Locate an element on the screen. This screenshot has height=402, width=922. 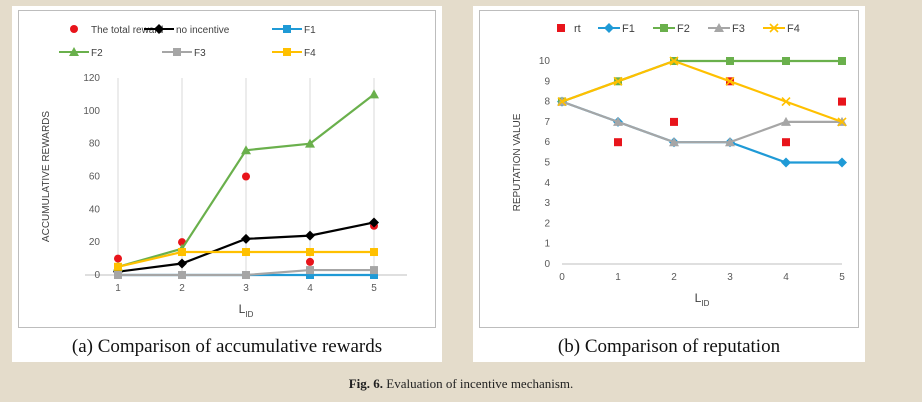
y-tick-label: 9 is located at coordinates (547, 81).